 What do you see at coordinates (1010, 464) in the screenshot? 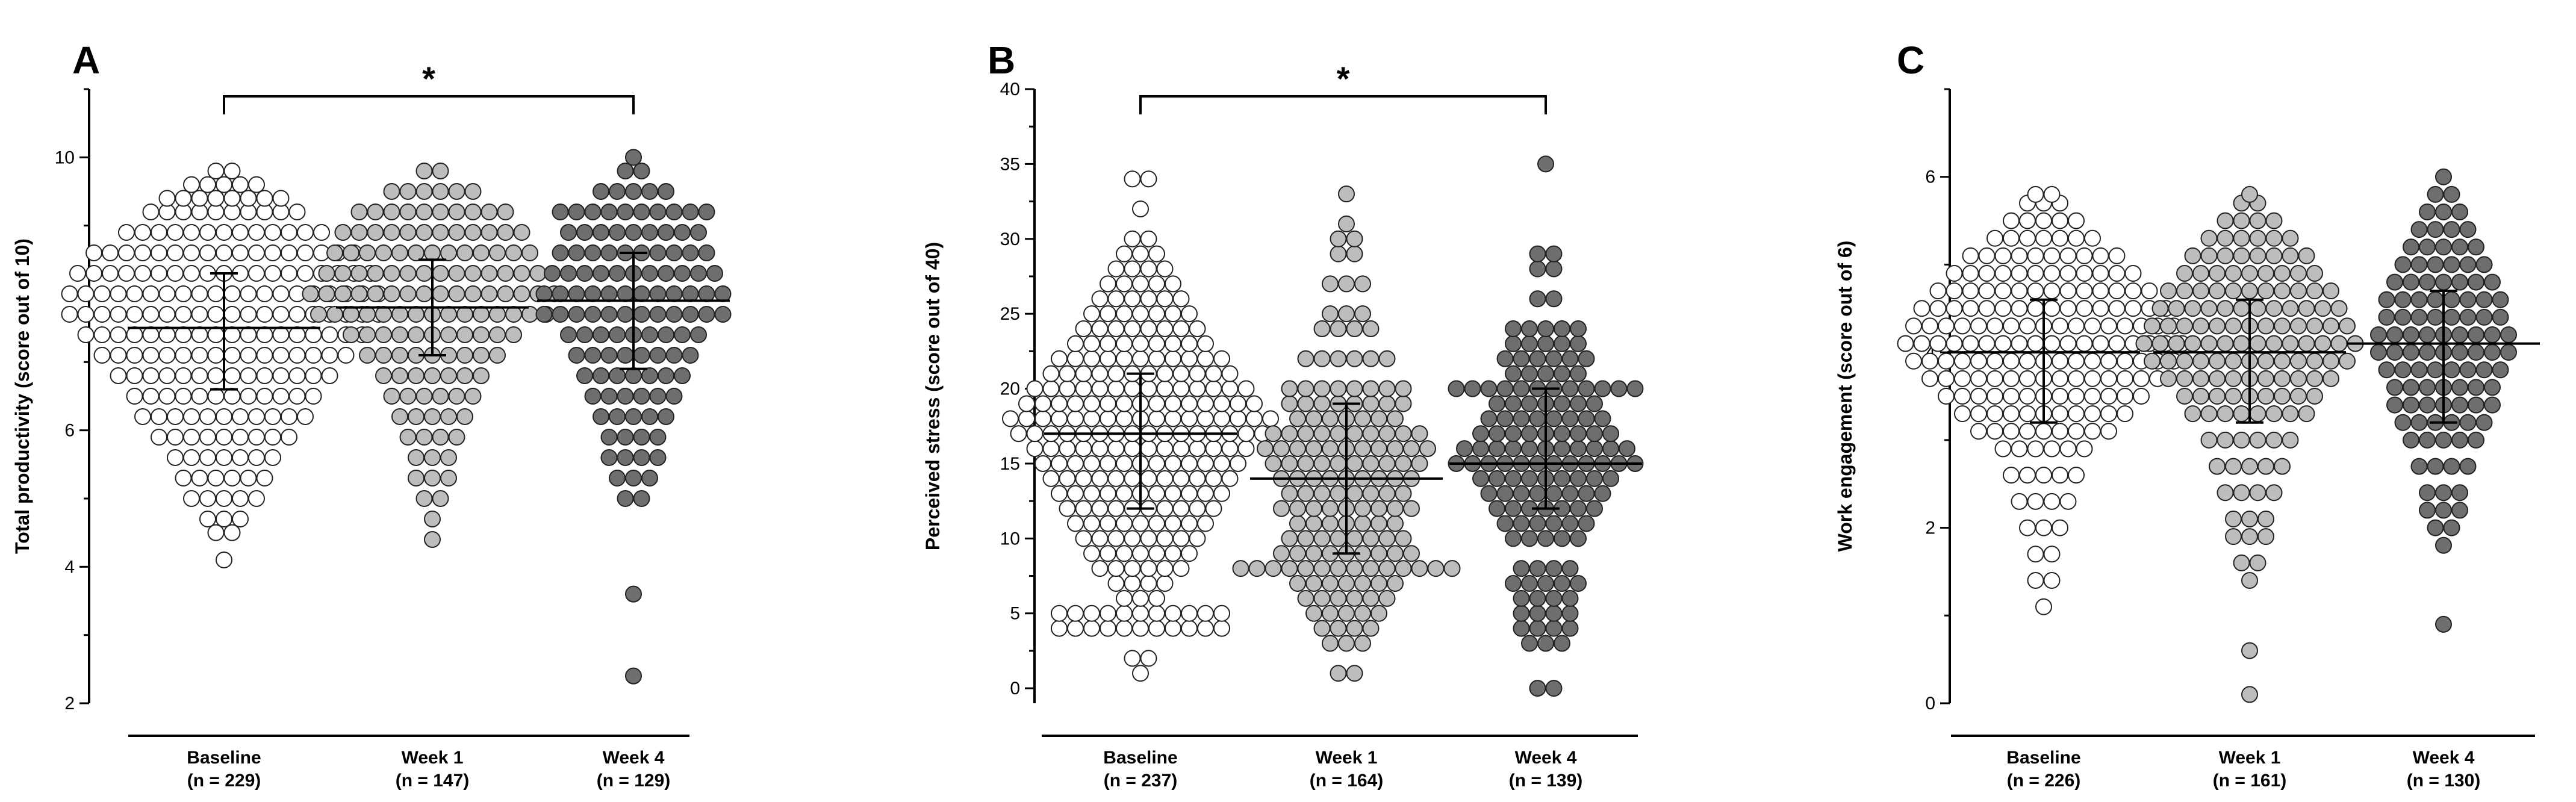
I see `y-tick-label: 15` at bounding box center [1010, 464].